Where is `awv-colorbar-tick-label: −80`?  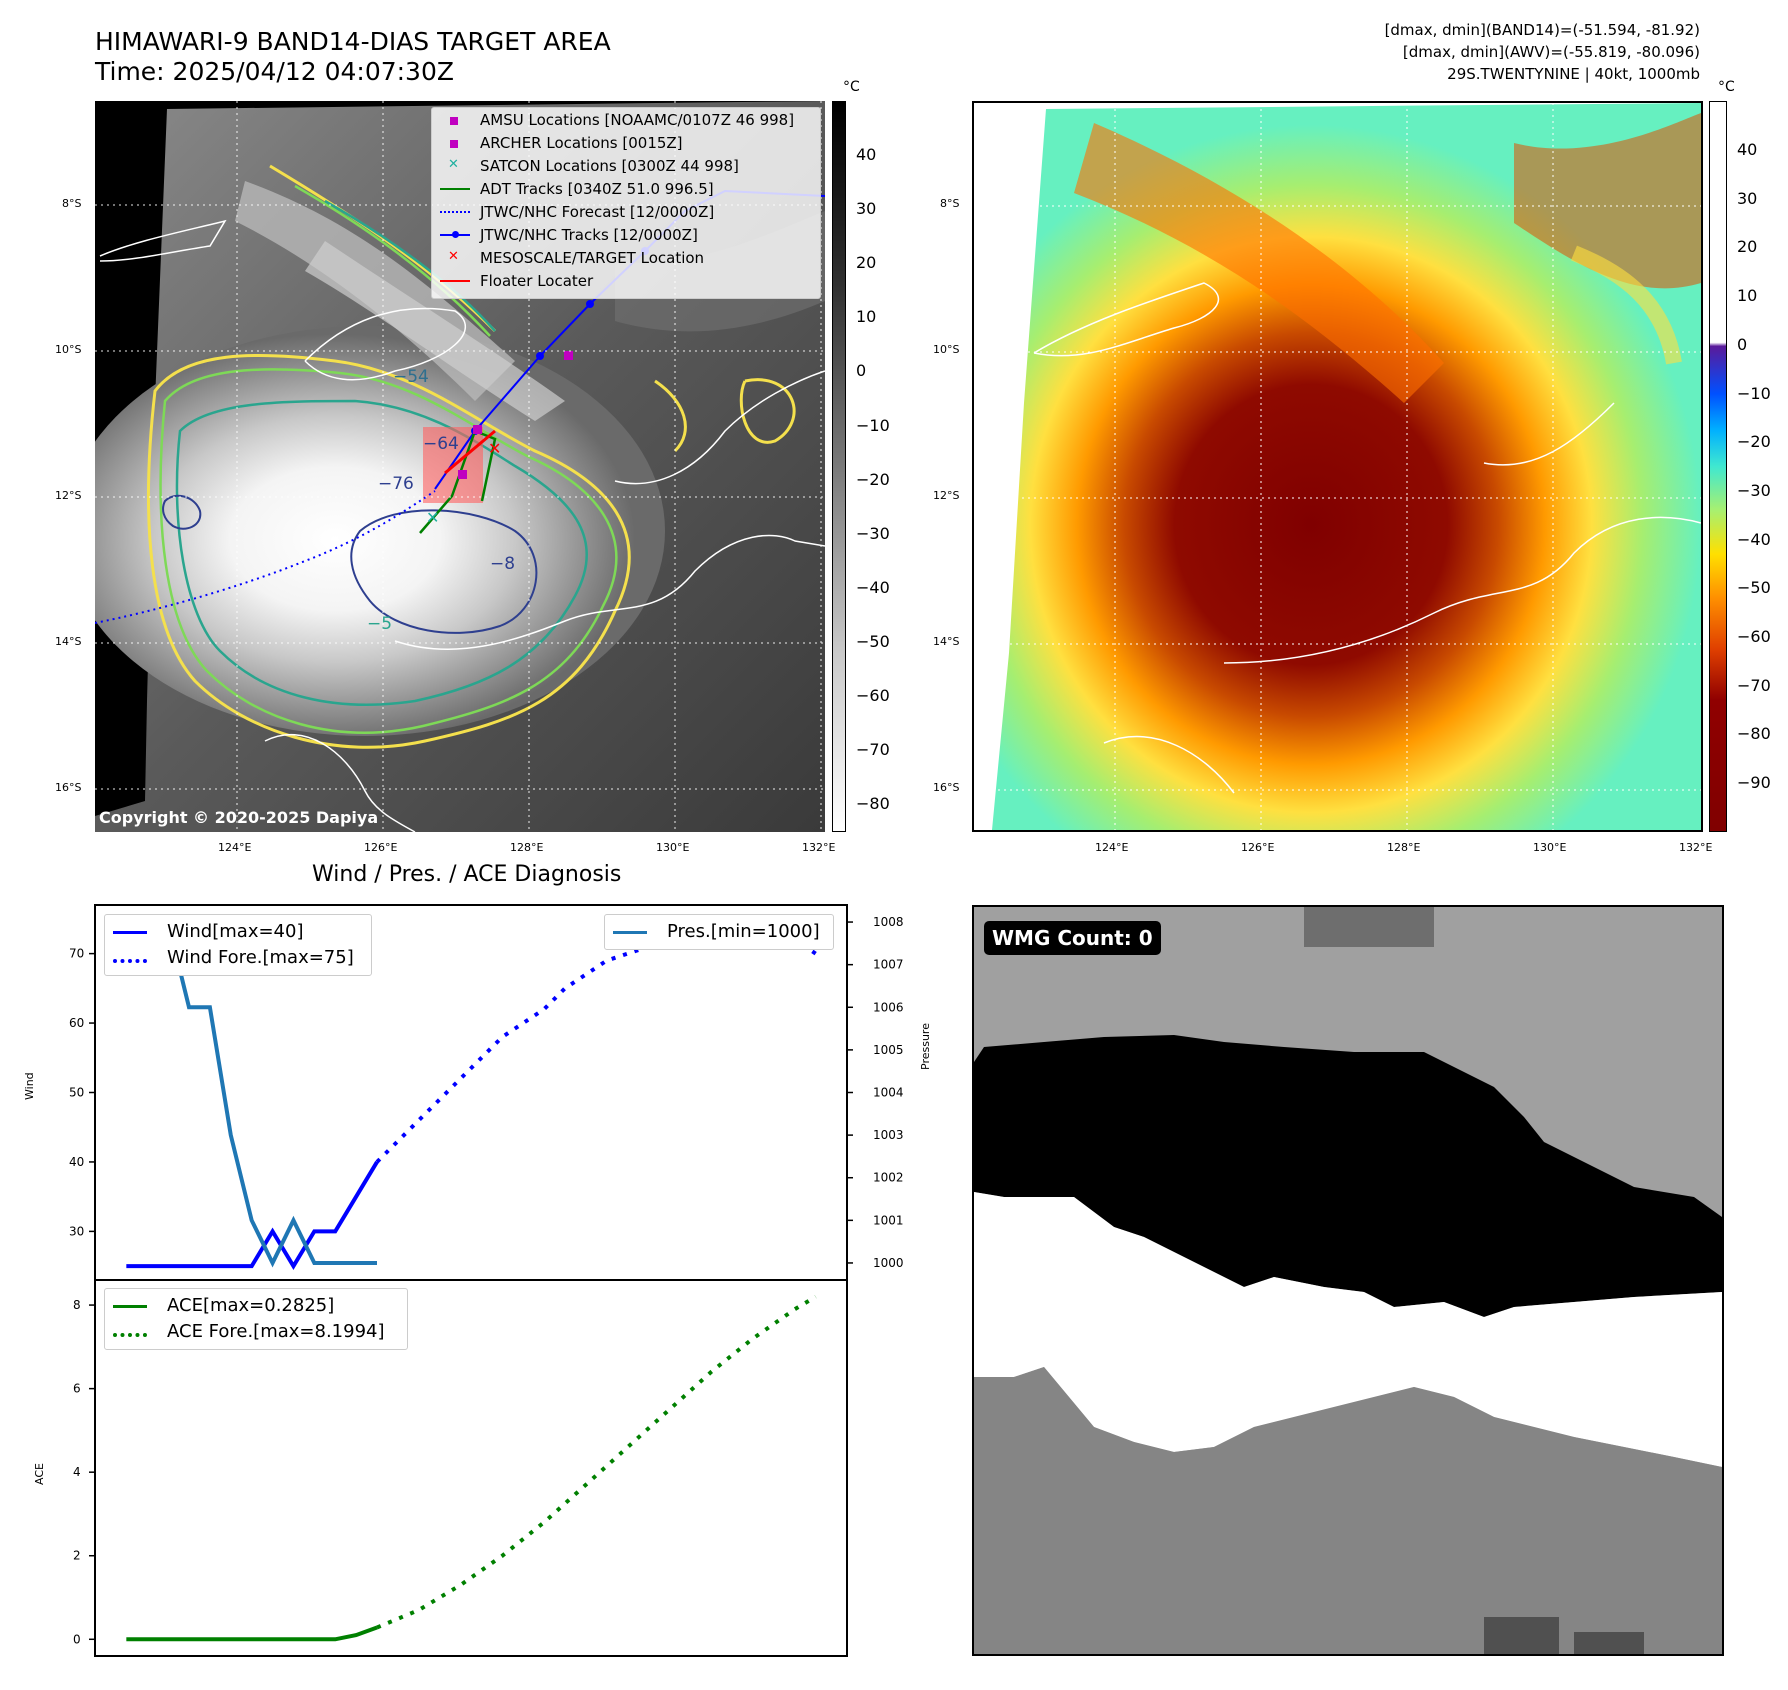 awv-colorbar-tick-label: −80 is located at coordinates (1754, 734).